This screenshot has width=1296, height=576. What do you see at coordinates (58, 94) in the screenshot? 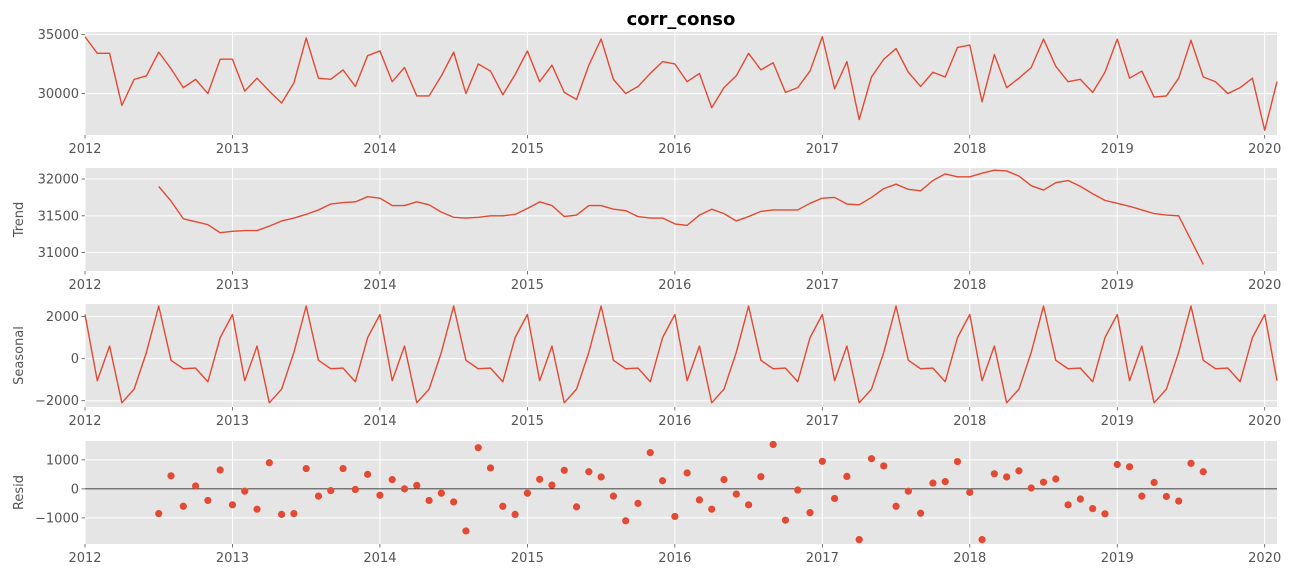
I see `y-tick-label: 30000` at bounding box center [58, 94].